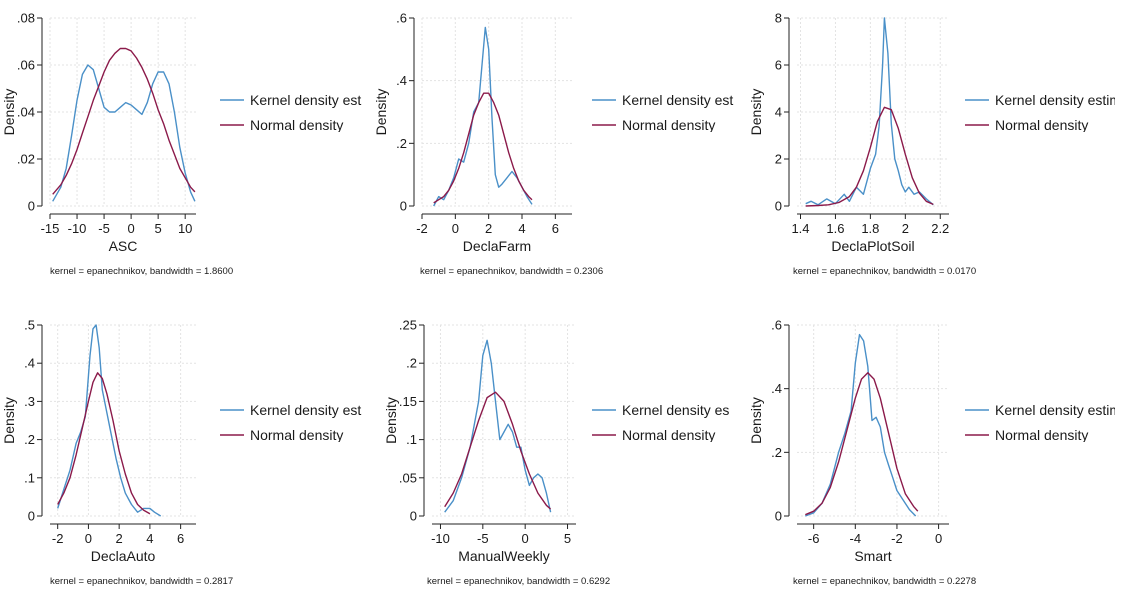 This screenshot has height=597, width=1140. Describe the element at coordinates (814, 538) in the screenshot. I see `x-tick-label: -6` at that location.